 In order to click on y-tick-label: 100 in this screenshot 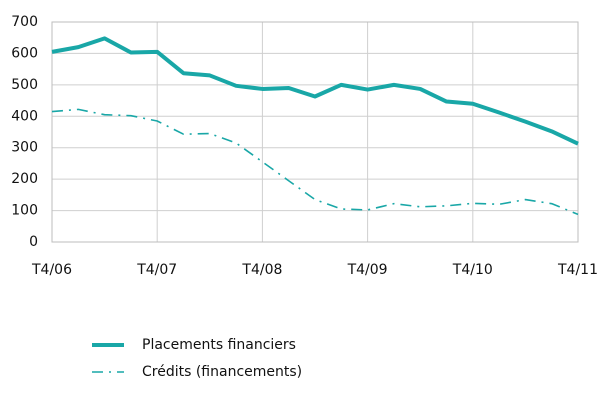, I will do `click(24, 211)`.